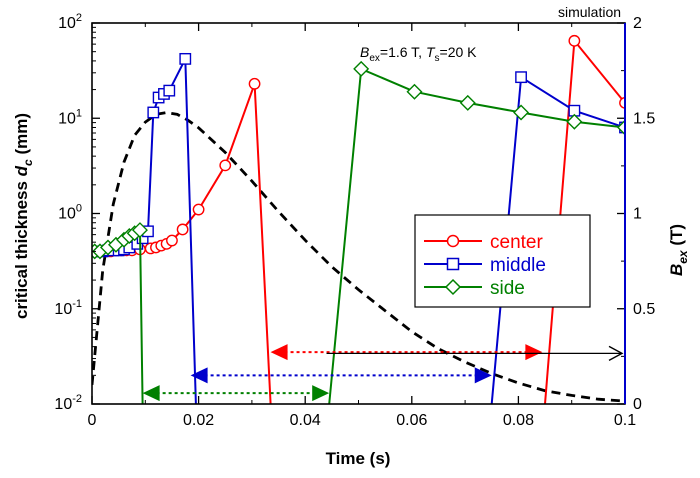  Describe the element at coordinates (616, 353) in the screenshot. I see `right-axis-arrow-head` at that location.